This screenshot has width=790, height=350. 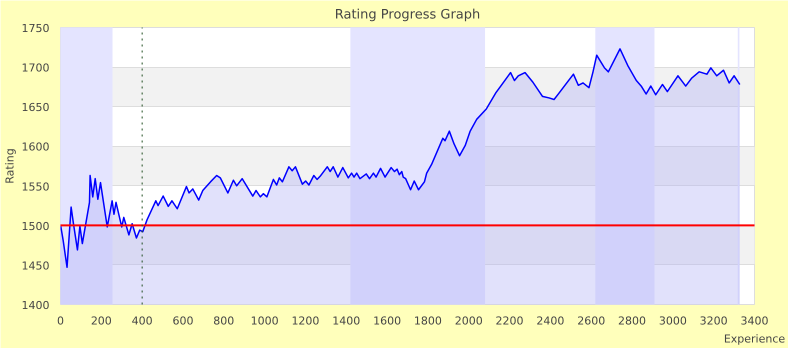 I want to click on y-tick-label: 1600, so click(x=36, y=147).